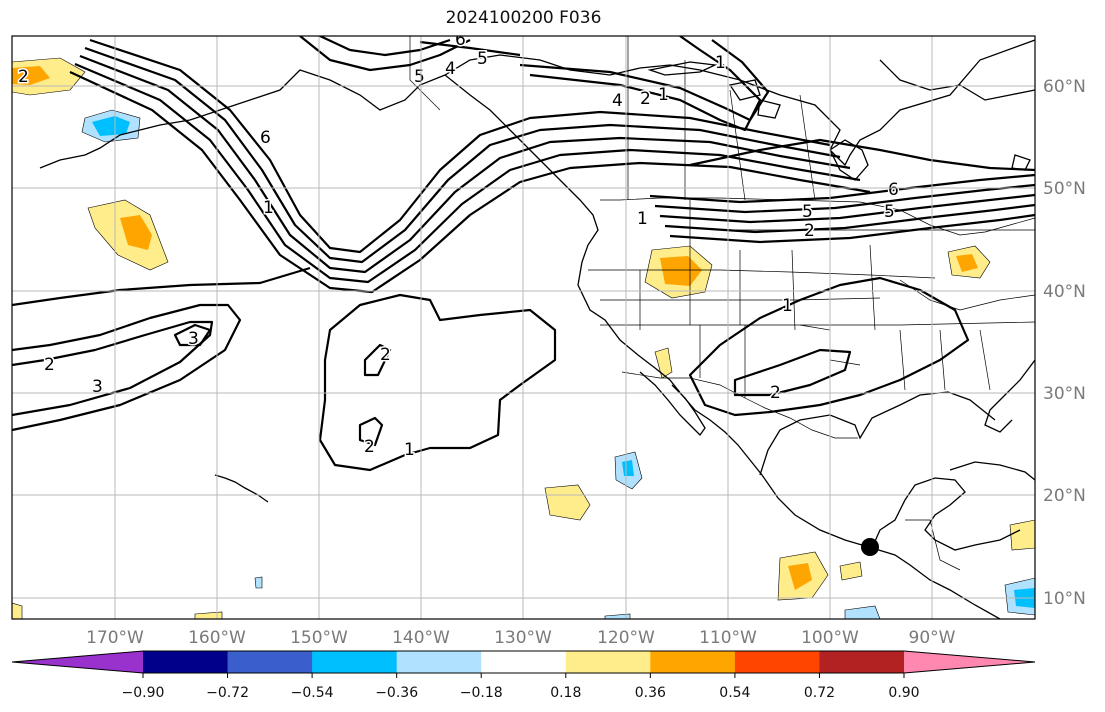 Image resolution: width=1105 pixels, height=712 pixels. What do you see at coordinates (115, 638) in the screenshot?
I see `lon-label: 170°W` at bounding box center [115, 638].